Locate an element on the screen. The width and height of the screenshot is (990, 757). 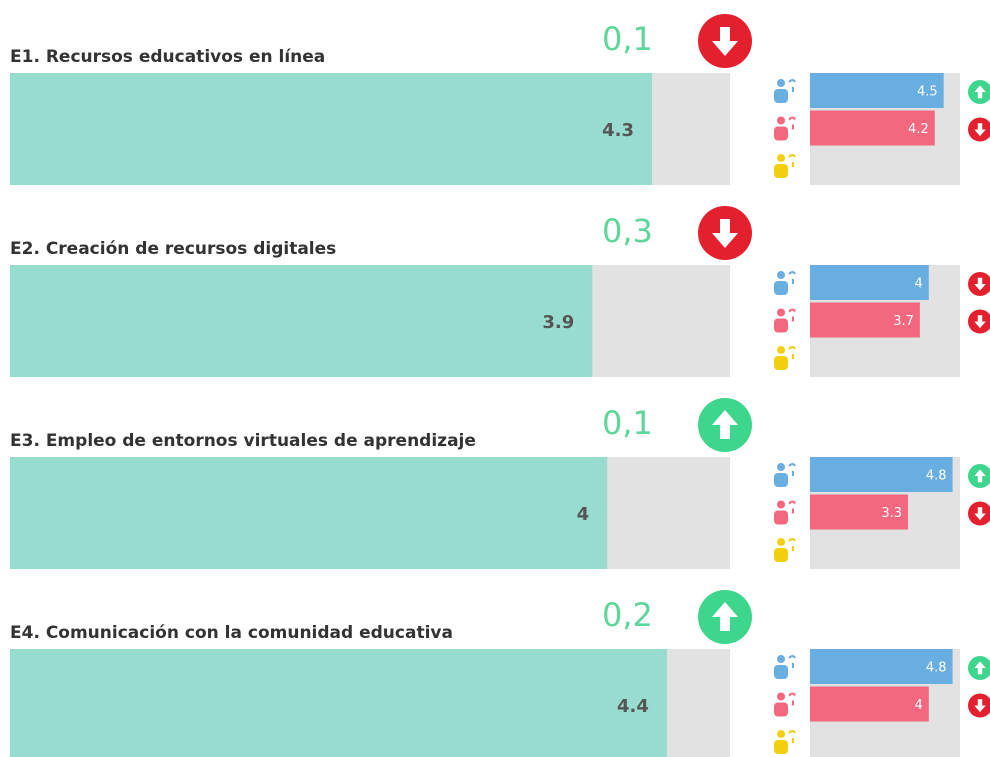
group-label: 3.7 is located at coordinates (903, 321).